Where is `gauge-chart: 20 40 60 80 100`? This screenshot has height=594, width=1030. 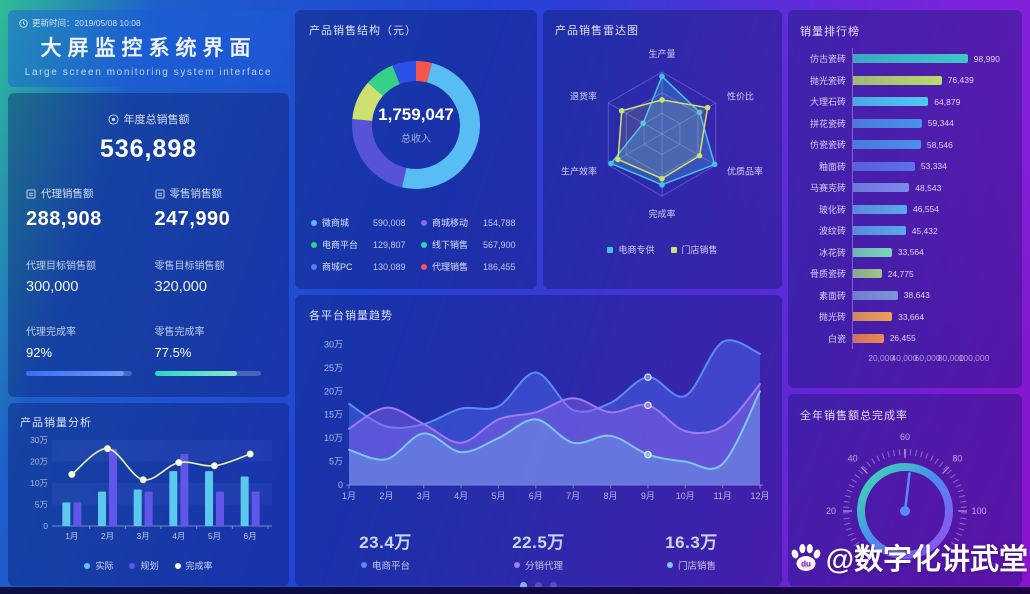
gauge-chart: 20 40 60 80 100 is located at coordinates (905, 506).